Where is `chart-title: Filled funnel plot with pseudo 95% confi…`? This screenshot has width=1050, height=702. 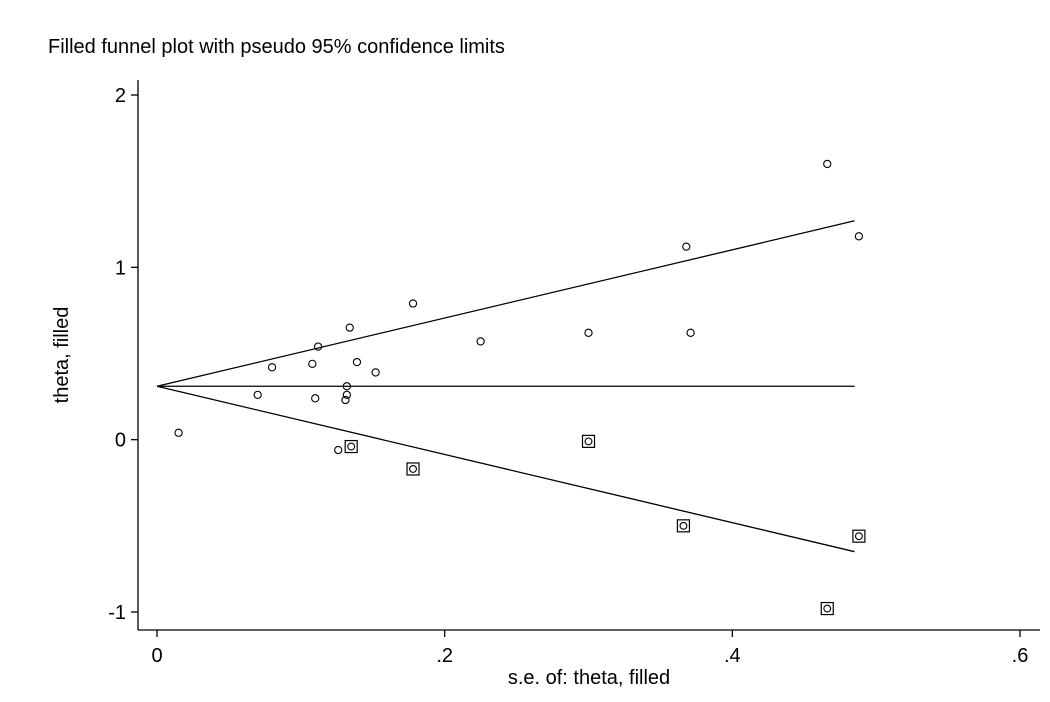 chart-title: Filled funnel plot with pseudo 95% confi… is located at coordinates (276, 47).